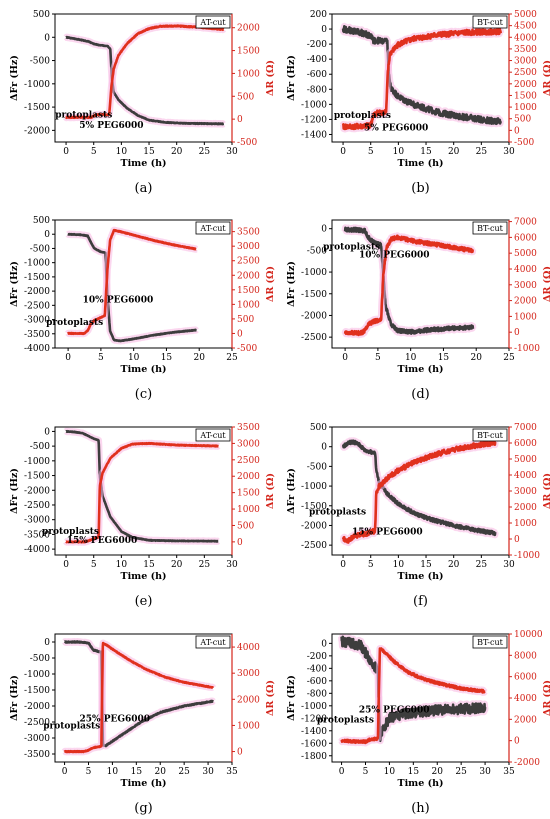  I want to click on series-left-d, so click(409, 281).